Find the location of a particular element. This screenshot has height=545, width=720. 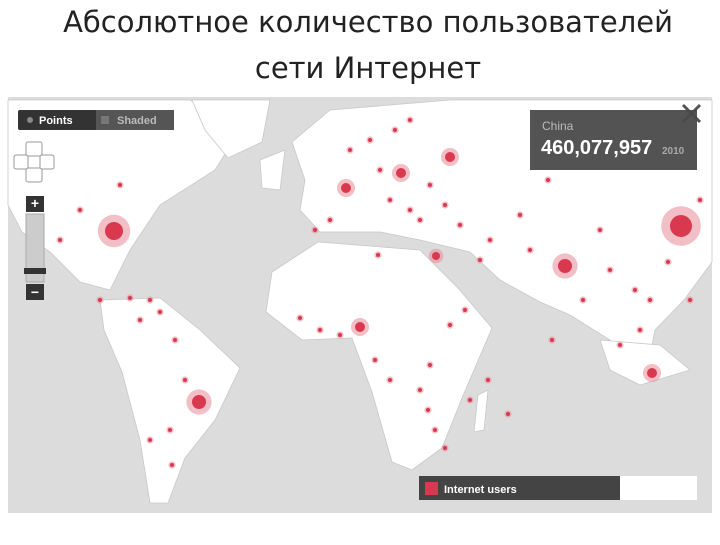

title-line: сети Интернет is located at coordinates (368, 68).